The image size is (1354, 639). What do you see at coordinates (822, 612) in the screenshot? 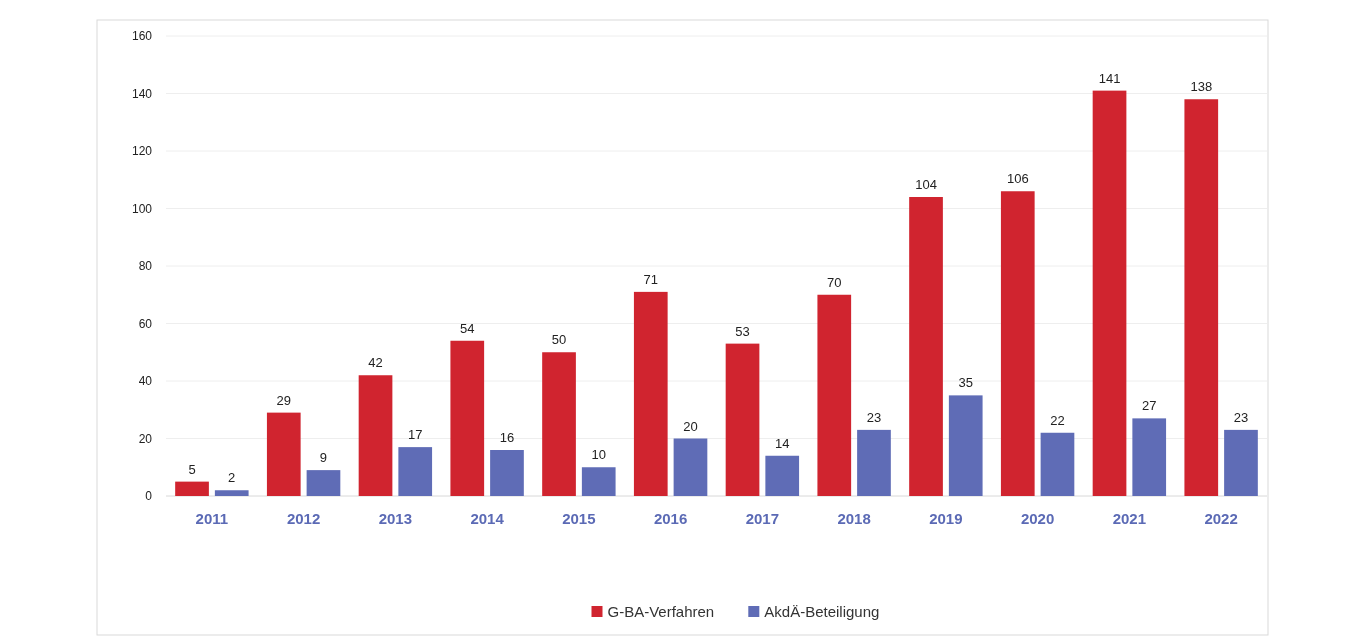
I see `legend-label: AkdÄ-Beteiligung` at bounding box center [822, 612].